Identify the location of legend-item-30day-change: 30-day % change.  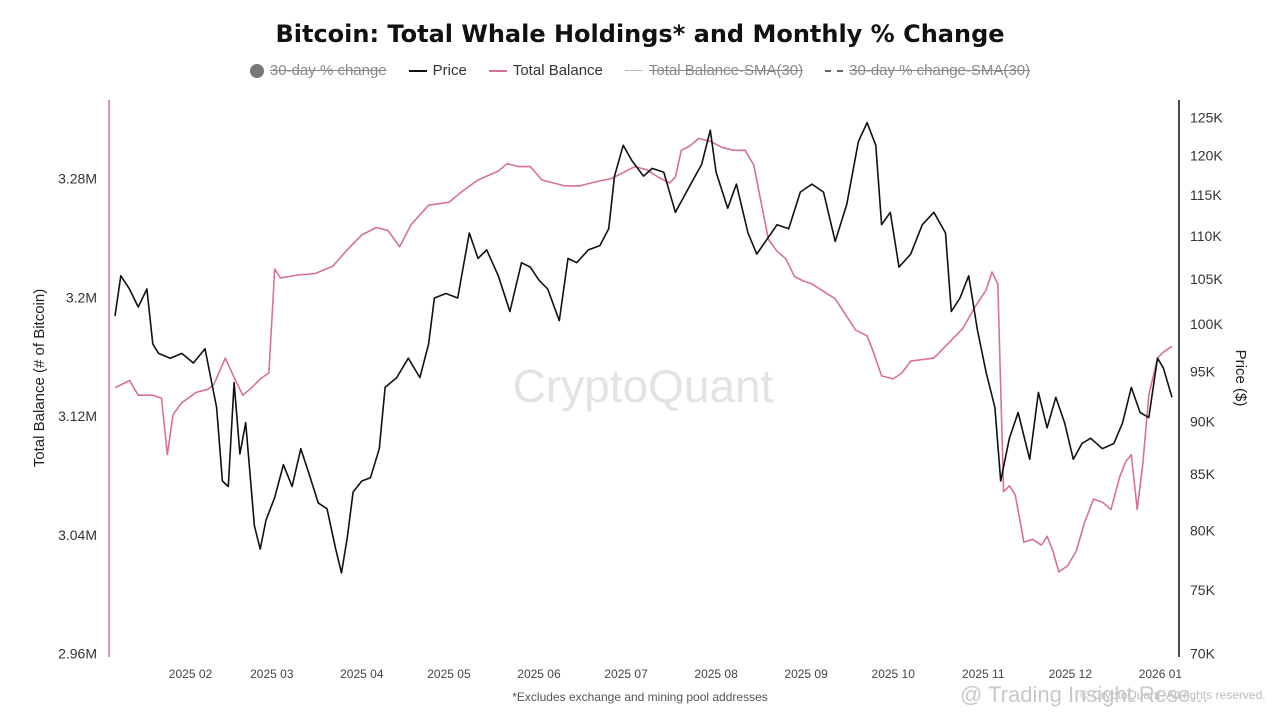
(318, 70).